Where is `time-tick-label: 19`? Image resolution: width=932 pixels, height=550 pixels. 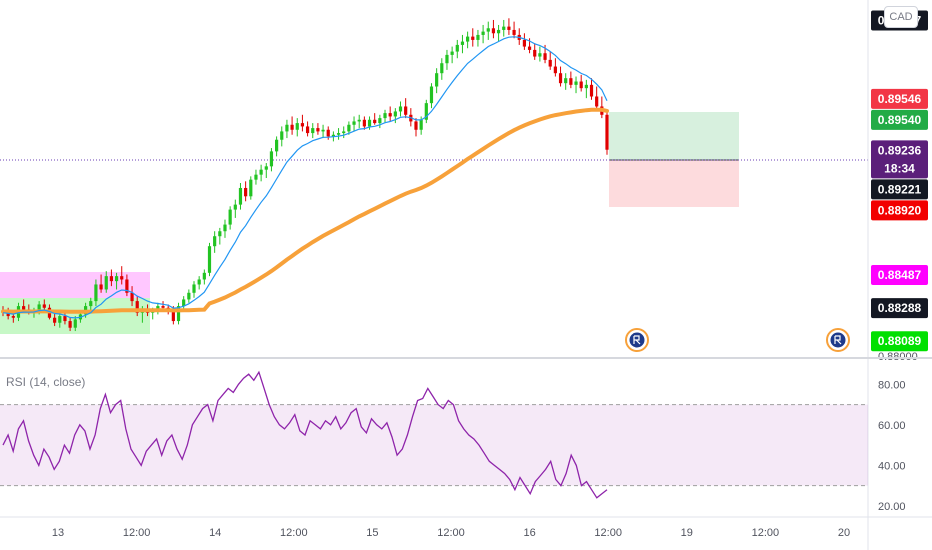
time-tick-label: 19 is located at coordinates (687, 533).